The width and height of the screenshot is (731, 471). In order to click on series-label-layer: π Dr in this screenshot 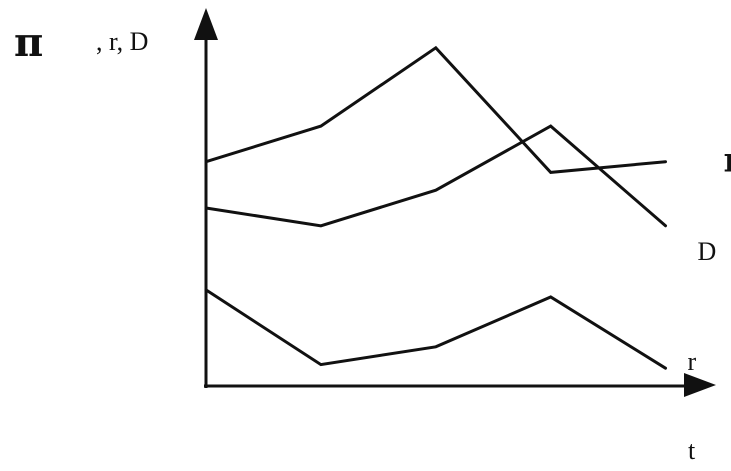, I will do `click(709, 259)`.